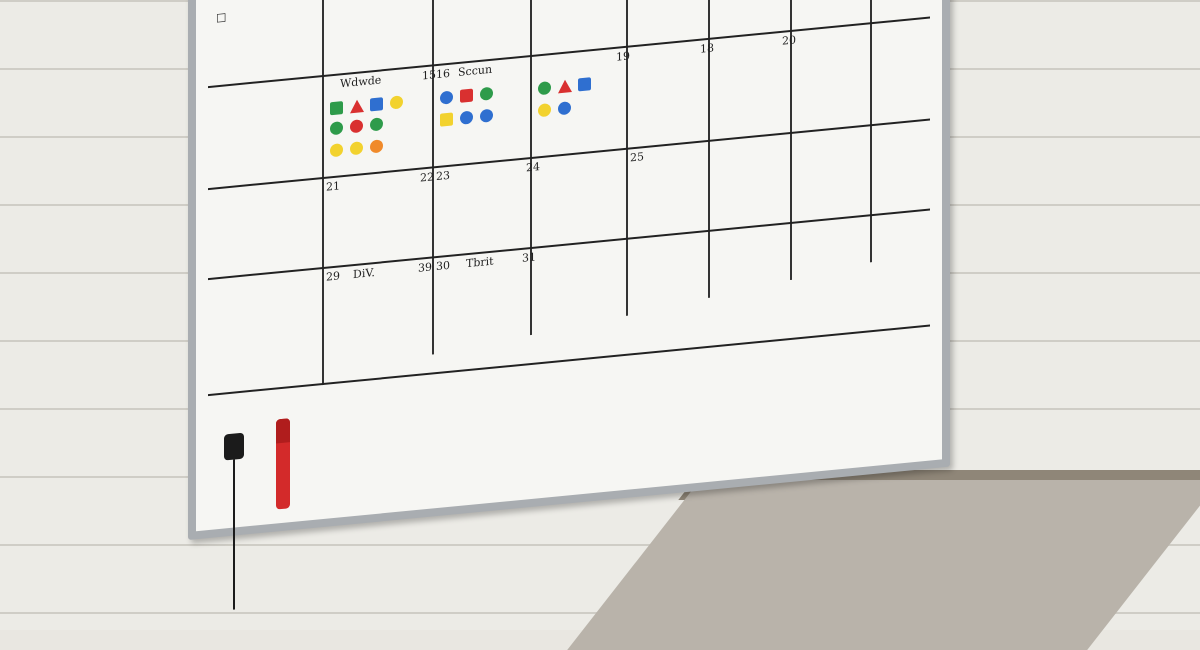 Image resolution: width=1200 pixels, height=650 pixels. What do you see at coordinates (529, 257) in the screenshot?
I see `day-label: 31` at bounding box center [529, 257].